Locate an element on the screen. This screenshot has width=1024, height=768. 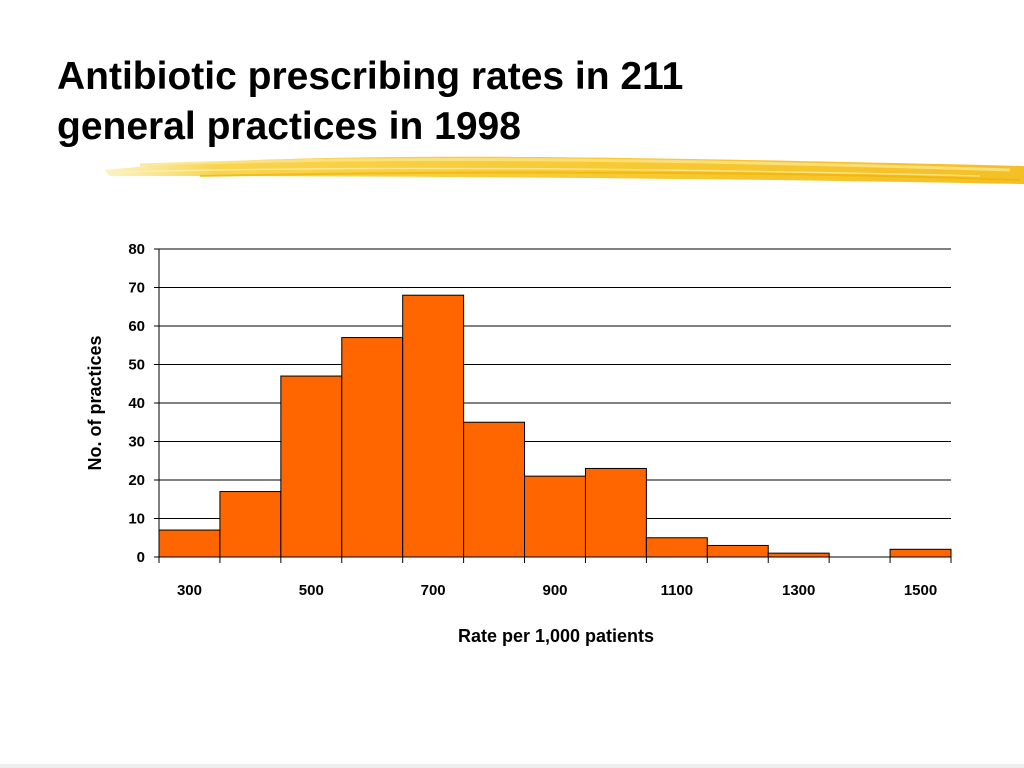
x-tick-label: 1300 is located at coordinates (798, 590).